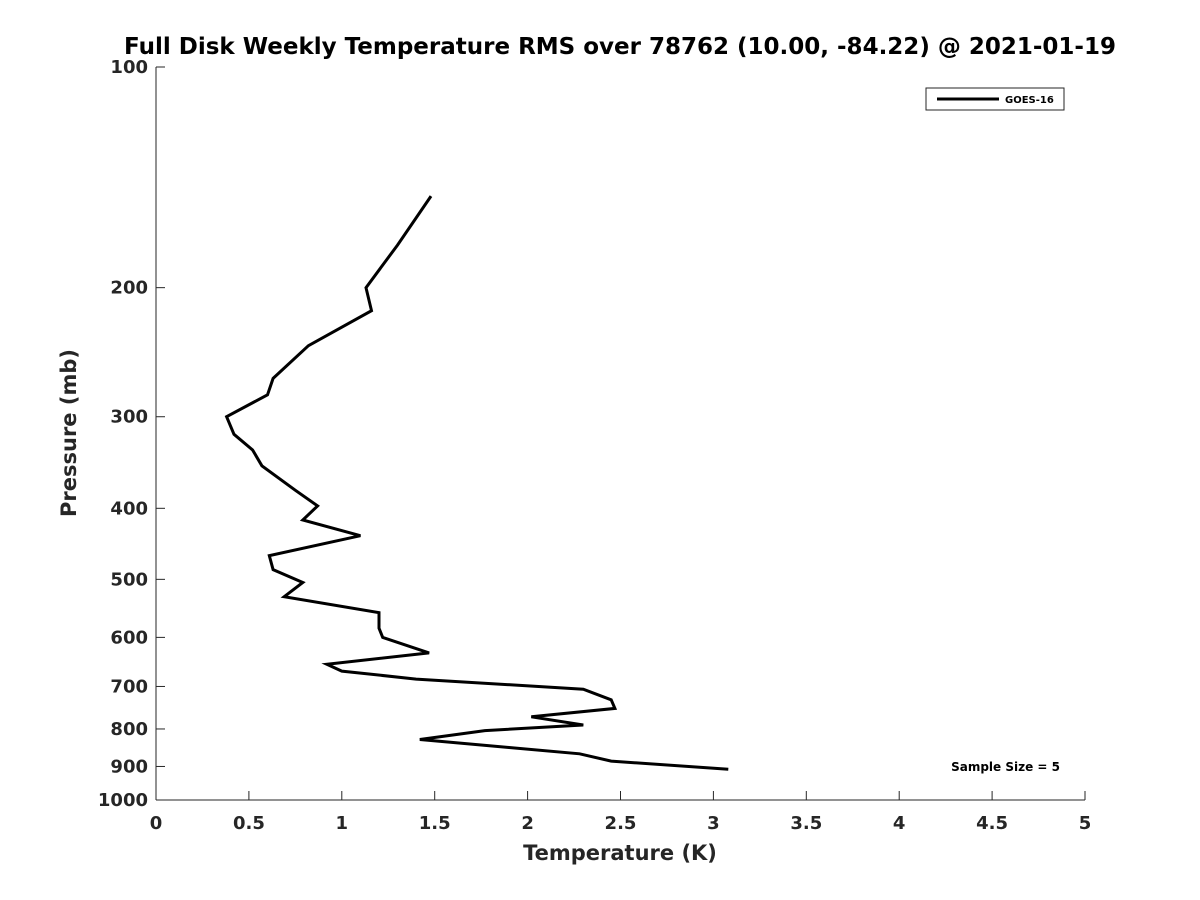  I want to click on y-tick-label: 200, so click(129, 288).